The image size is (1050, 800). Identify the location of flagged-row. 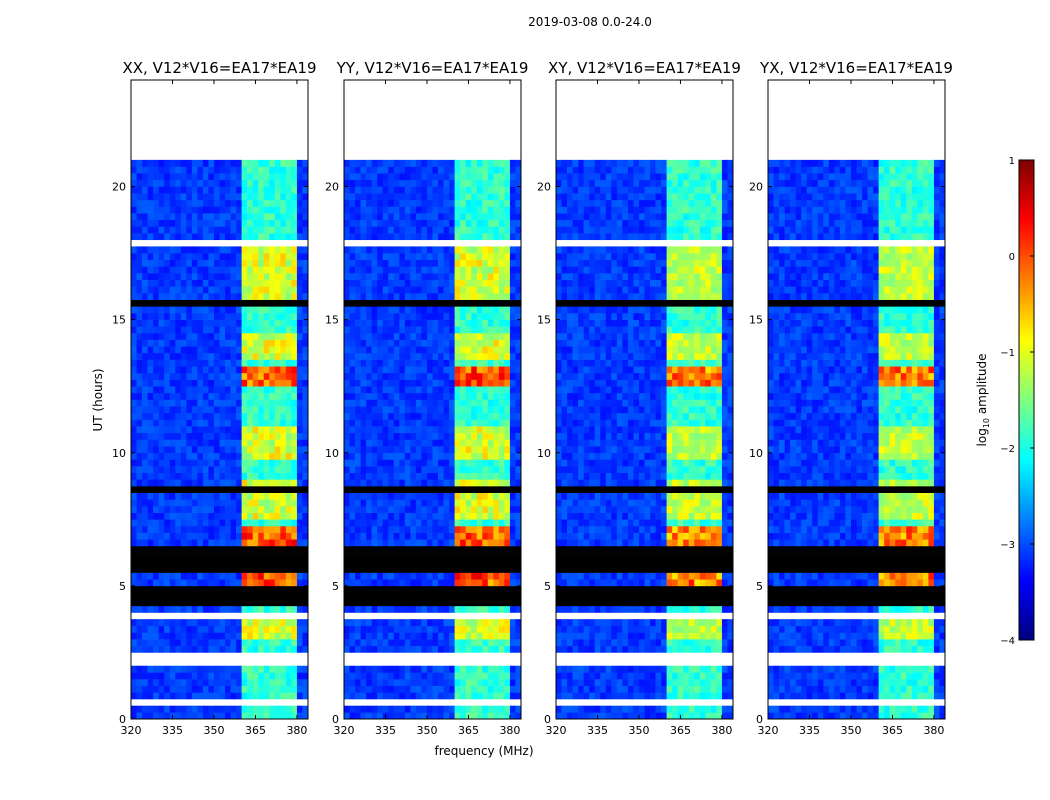
(219, 563).